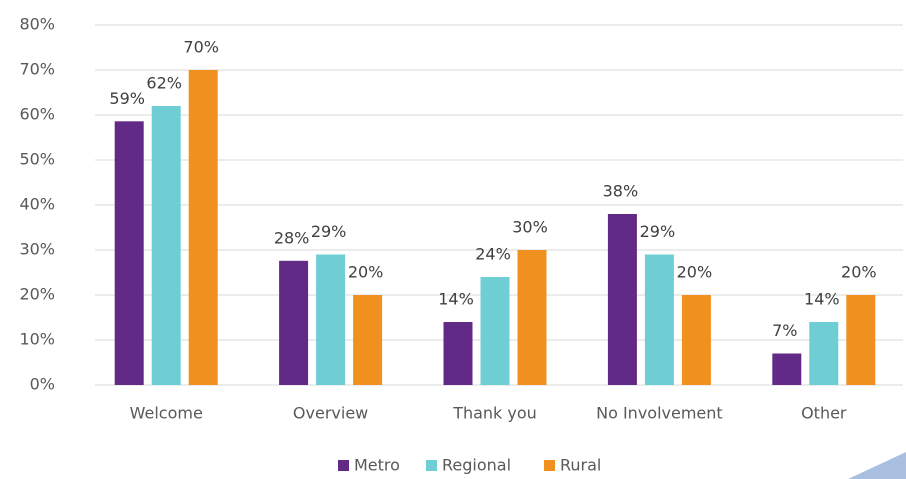 This screenshot has height=479, width=906. Describe the element at coordinates (37, 114) in the screenshot. I see `y-tick-label: 60%` at that location.